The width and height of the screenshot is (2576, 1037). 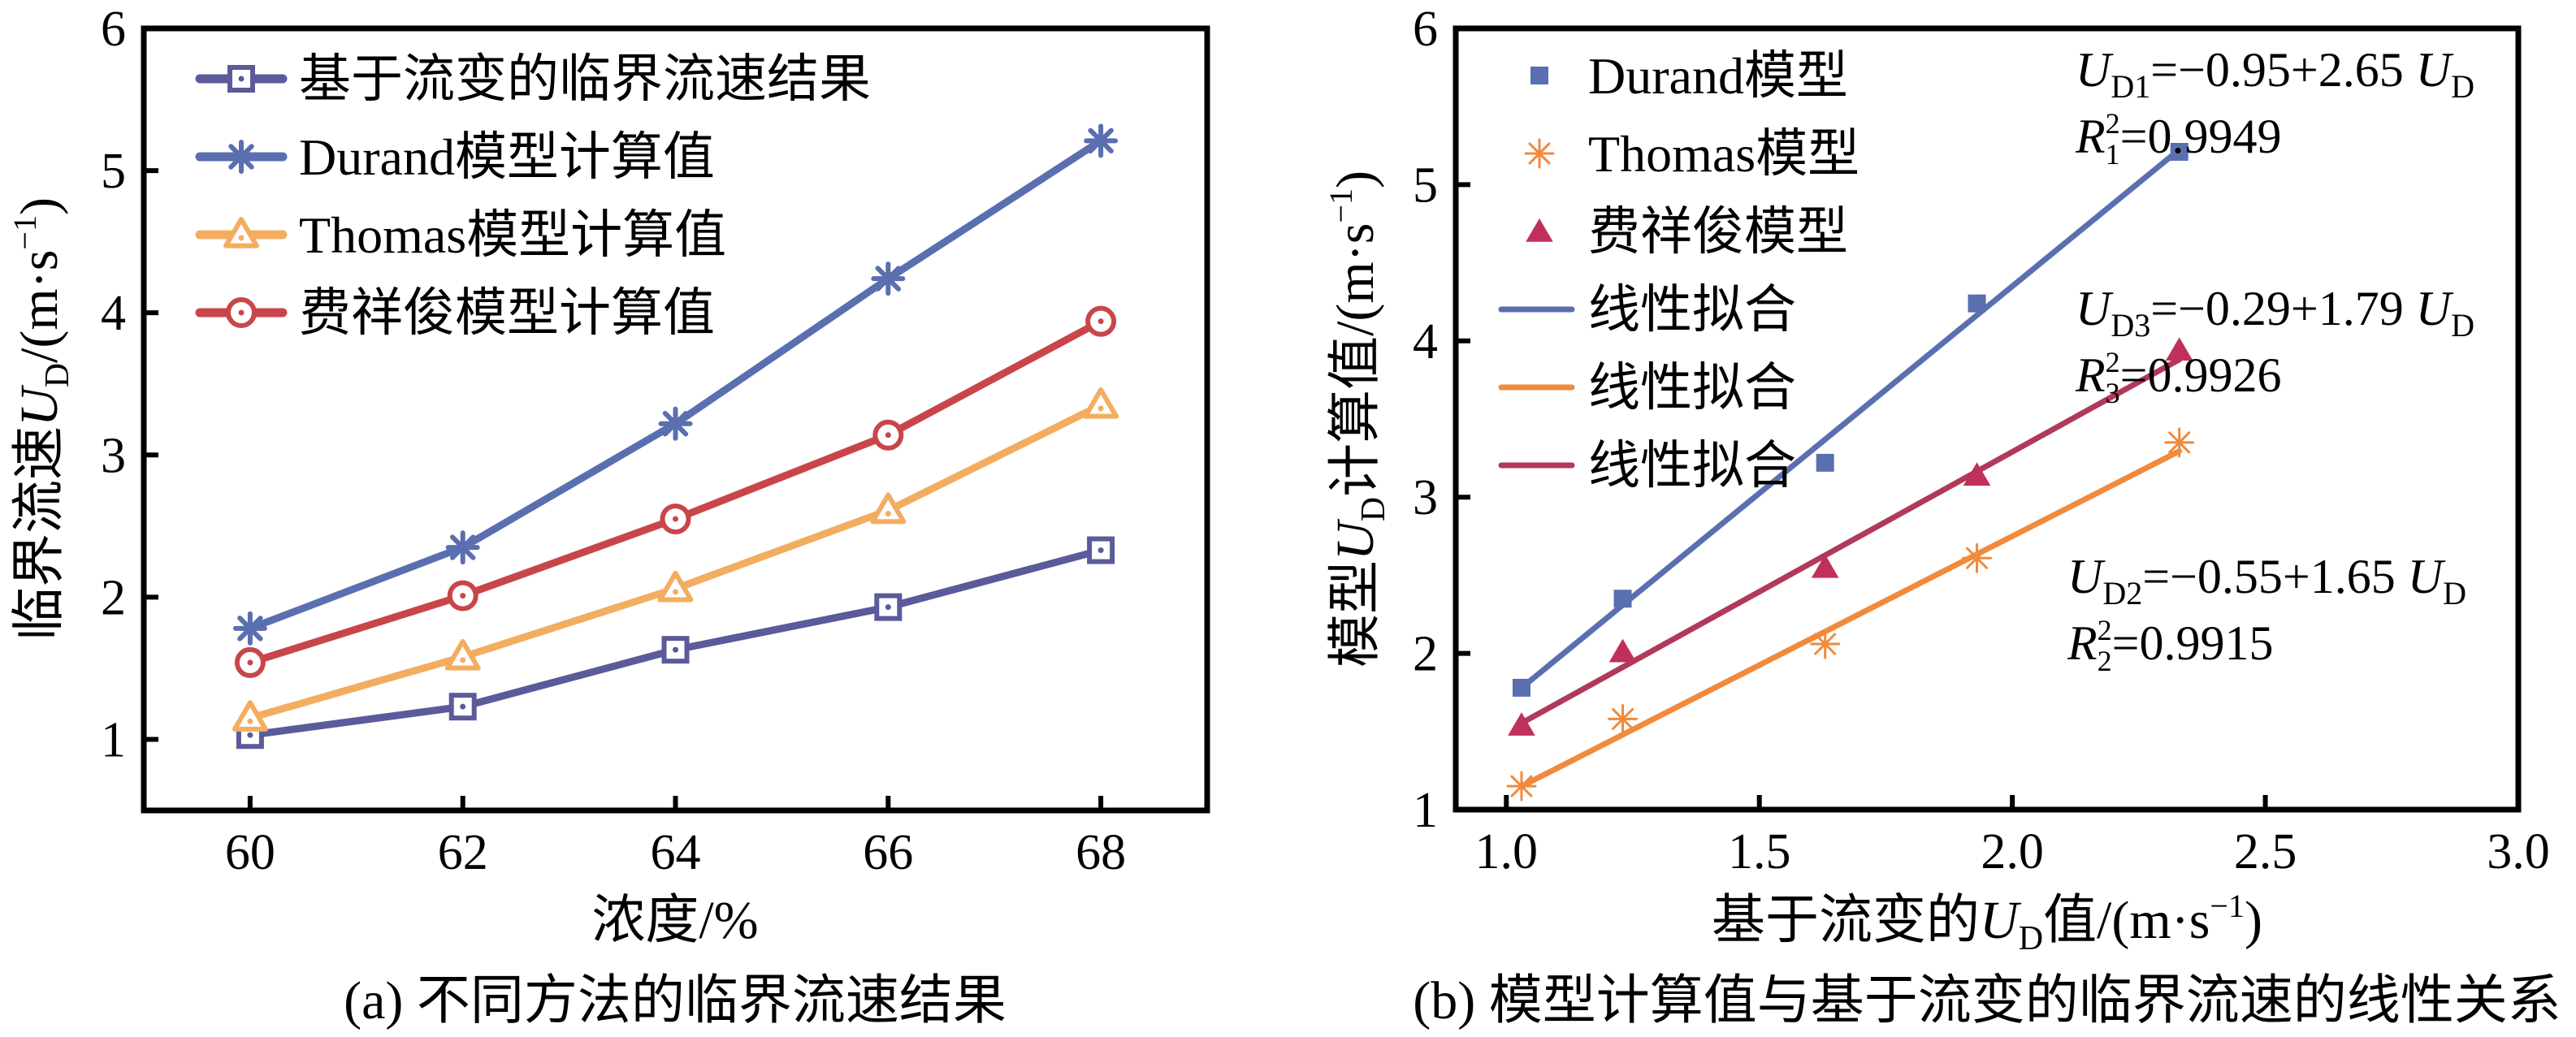 What do you see at coordinates (2012, 852) in the screenshot?
I see `panel-b-x-tick-label: 2.0` at bounding box center [2012, 852].